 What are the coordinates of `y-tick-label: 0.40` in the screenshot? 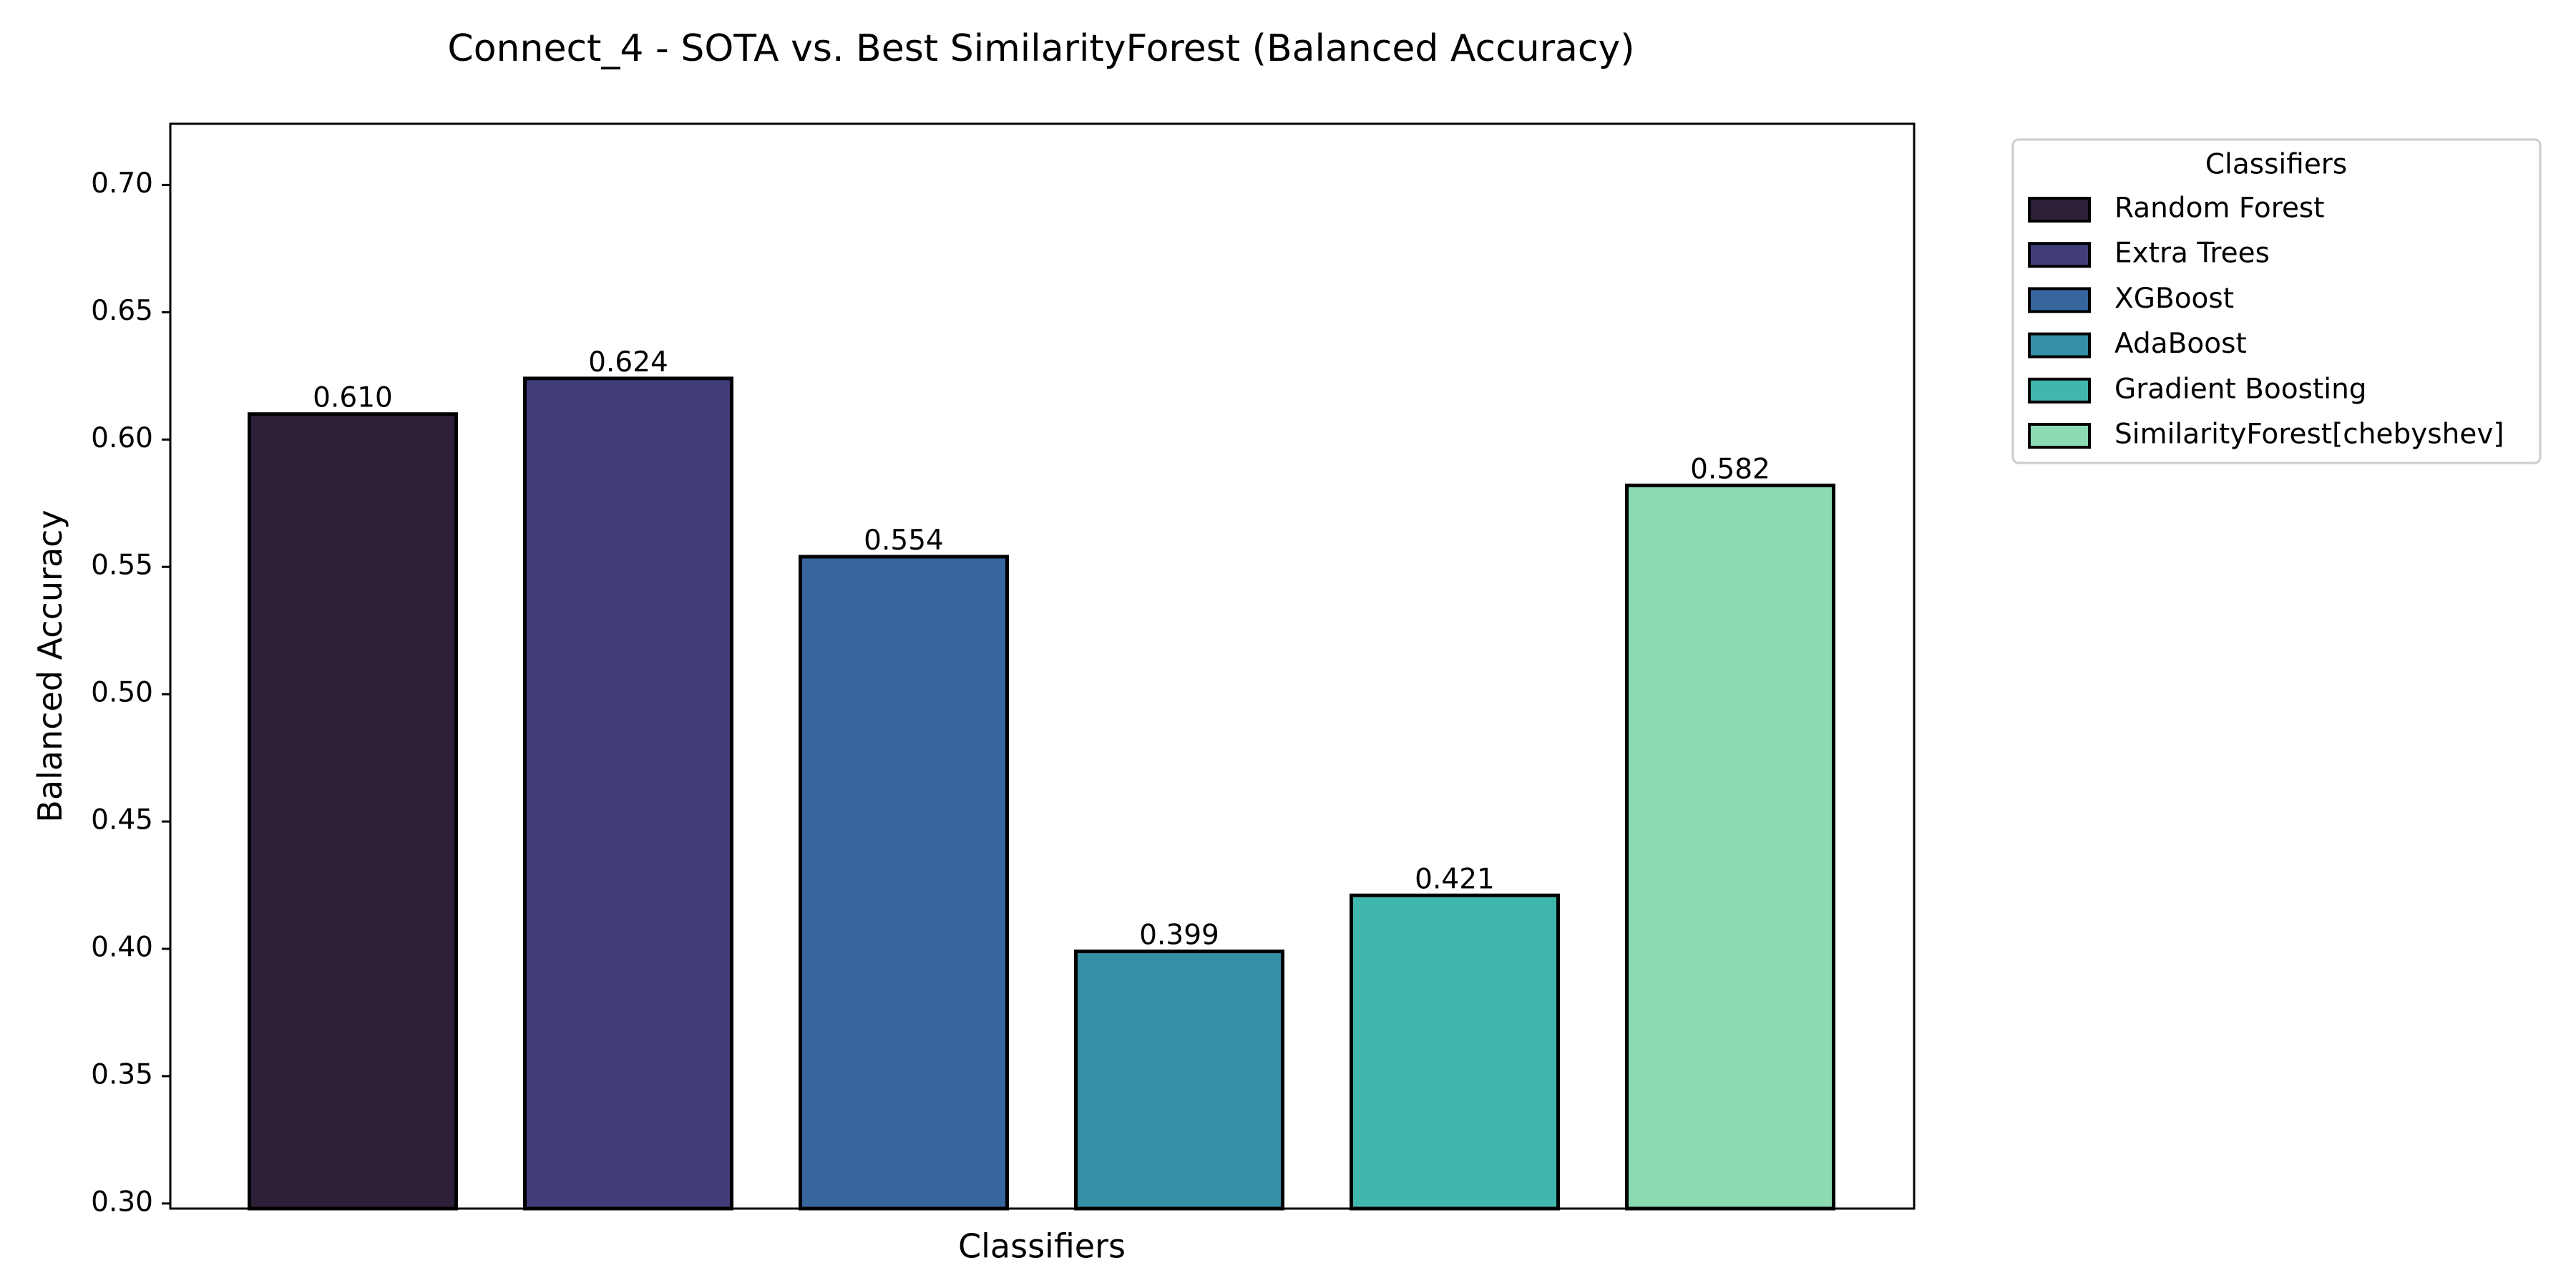 It's located at (122, 948).